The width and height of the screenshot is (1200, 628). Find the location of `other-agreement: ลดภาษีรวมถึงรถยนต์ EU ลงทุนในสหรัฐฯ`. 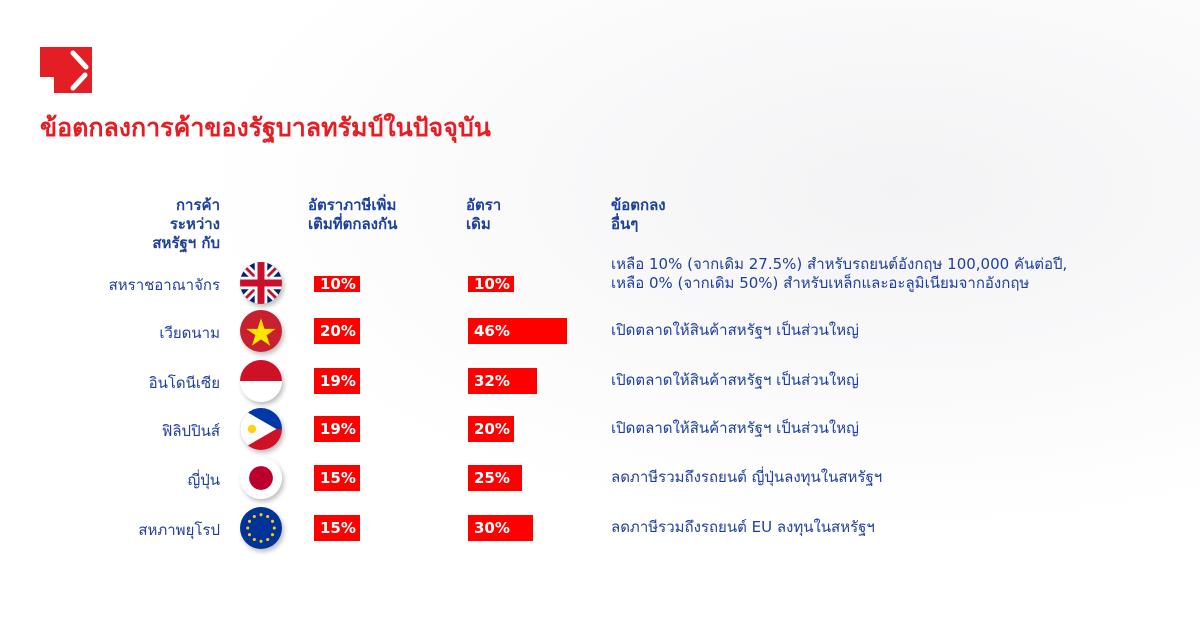

other-agreement: ลดภาษีรวมถึงรถยนต์ EU ลงทุนในสหรัฐฯ is located at coordinates (743, 527).